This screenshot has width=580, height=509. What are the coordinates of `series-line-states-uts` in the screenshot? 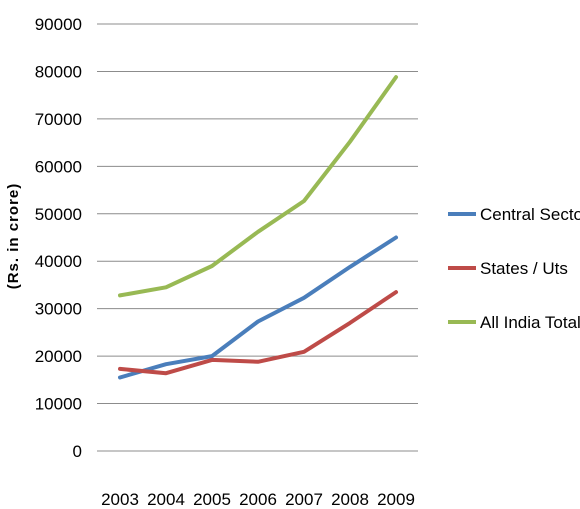 It's located at (258, 333).